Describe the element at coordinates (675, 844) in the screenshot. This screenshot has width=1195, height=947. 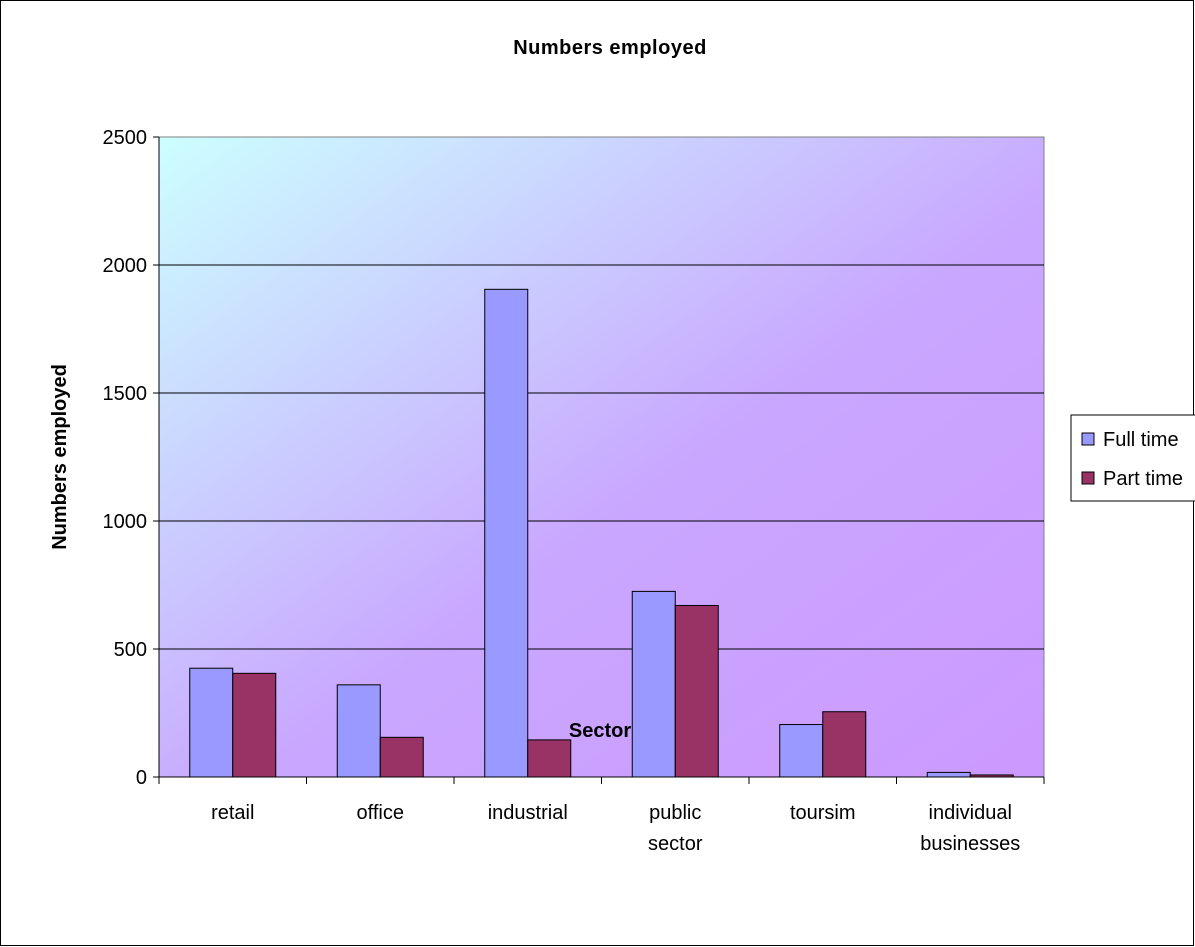
I see `x-tick-label: sector` at that location.